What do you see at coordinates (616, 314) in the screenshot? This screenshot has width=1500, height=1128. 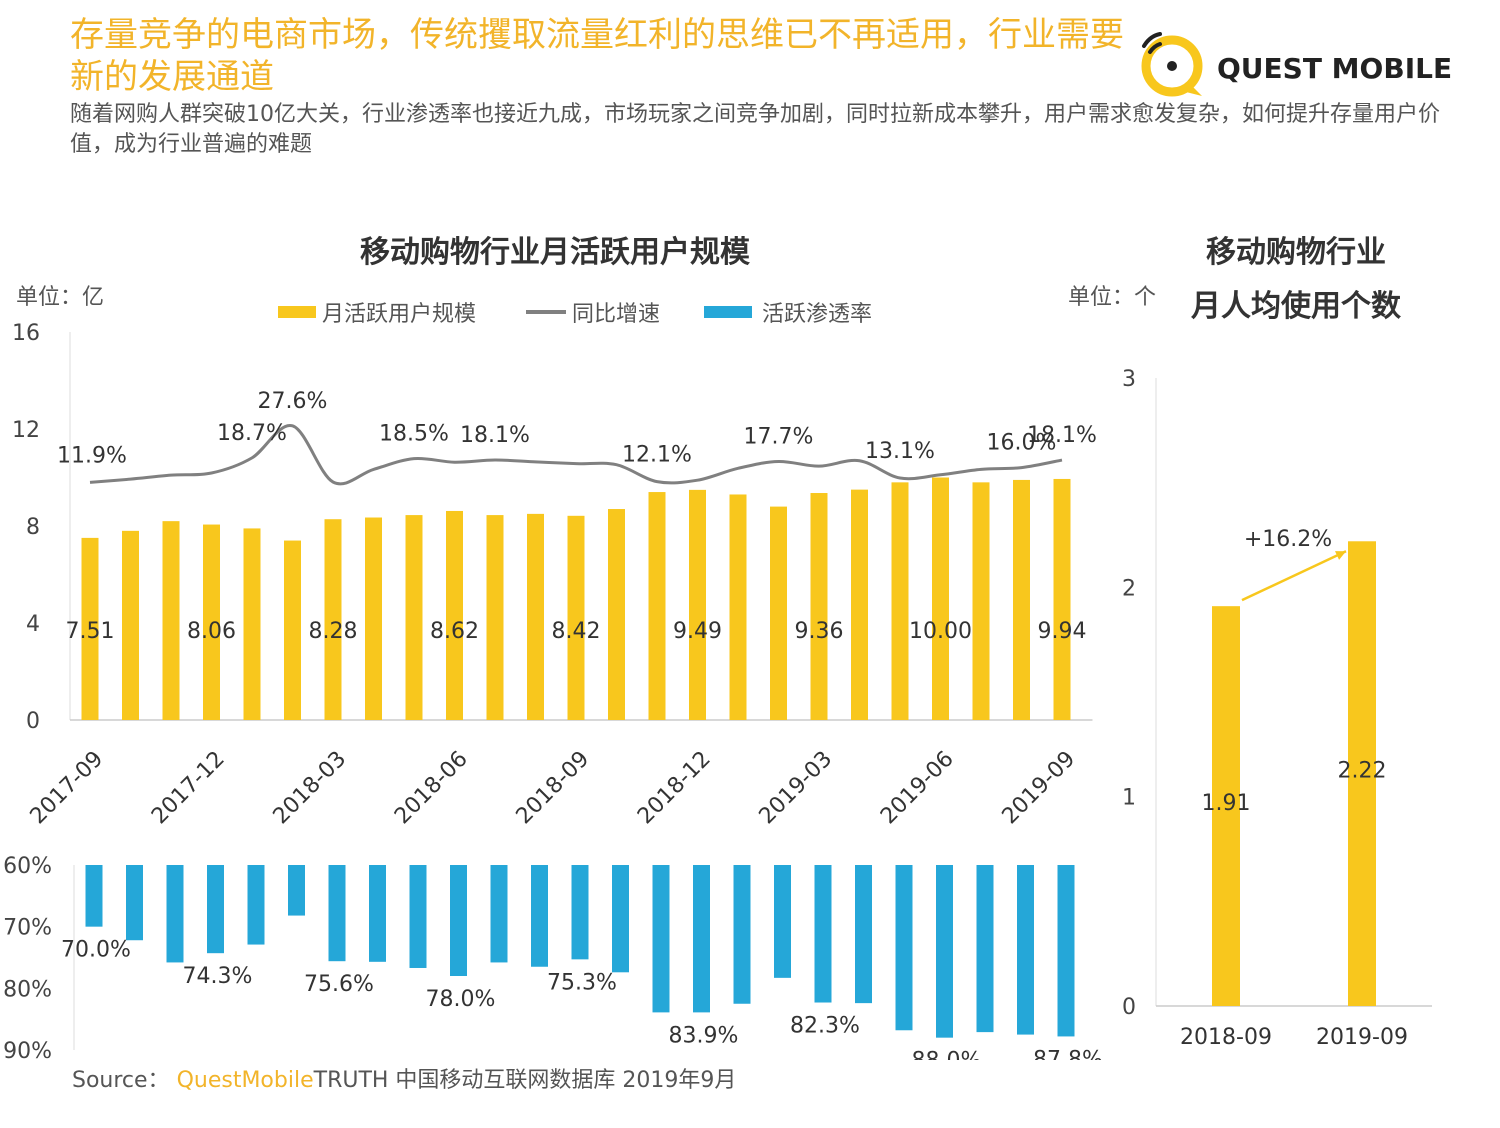 I see `legend-label-growth: 同比增速` at bounding box center [616, 314].